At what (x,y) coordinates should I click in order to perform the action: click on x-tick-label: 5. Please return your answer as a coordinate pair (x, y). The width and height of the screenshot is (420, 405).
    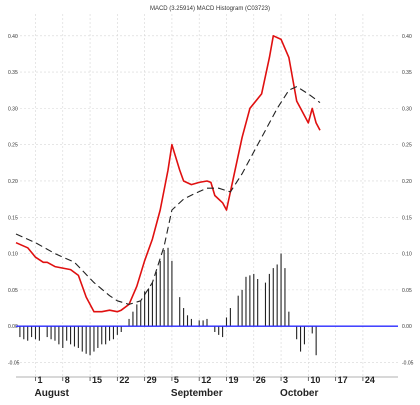
    Looking at the image, I should click on (176, 380).